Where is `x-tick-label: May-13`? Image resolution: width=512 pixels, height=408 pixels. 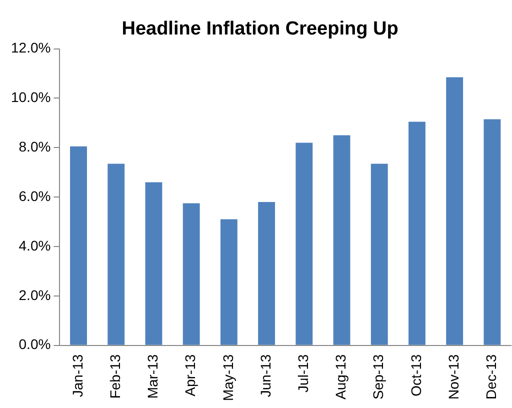
x-tick-label: May-13 is located at coordinates (228, 378).